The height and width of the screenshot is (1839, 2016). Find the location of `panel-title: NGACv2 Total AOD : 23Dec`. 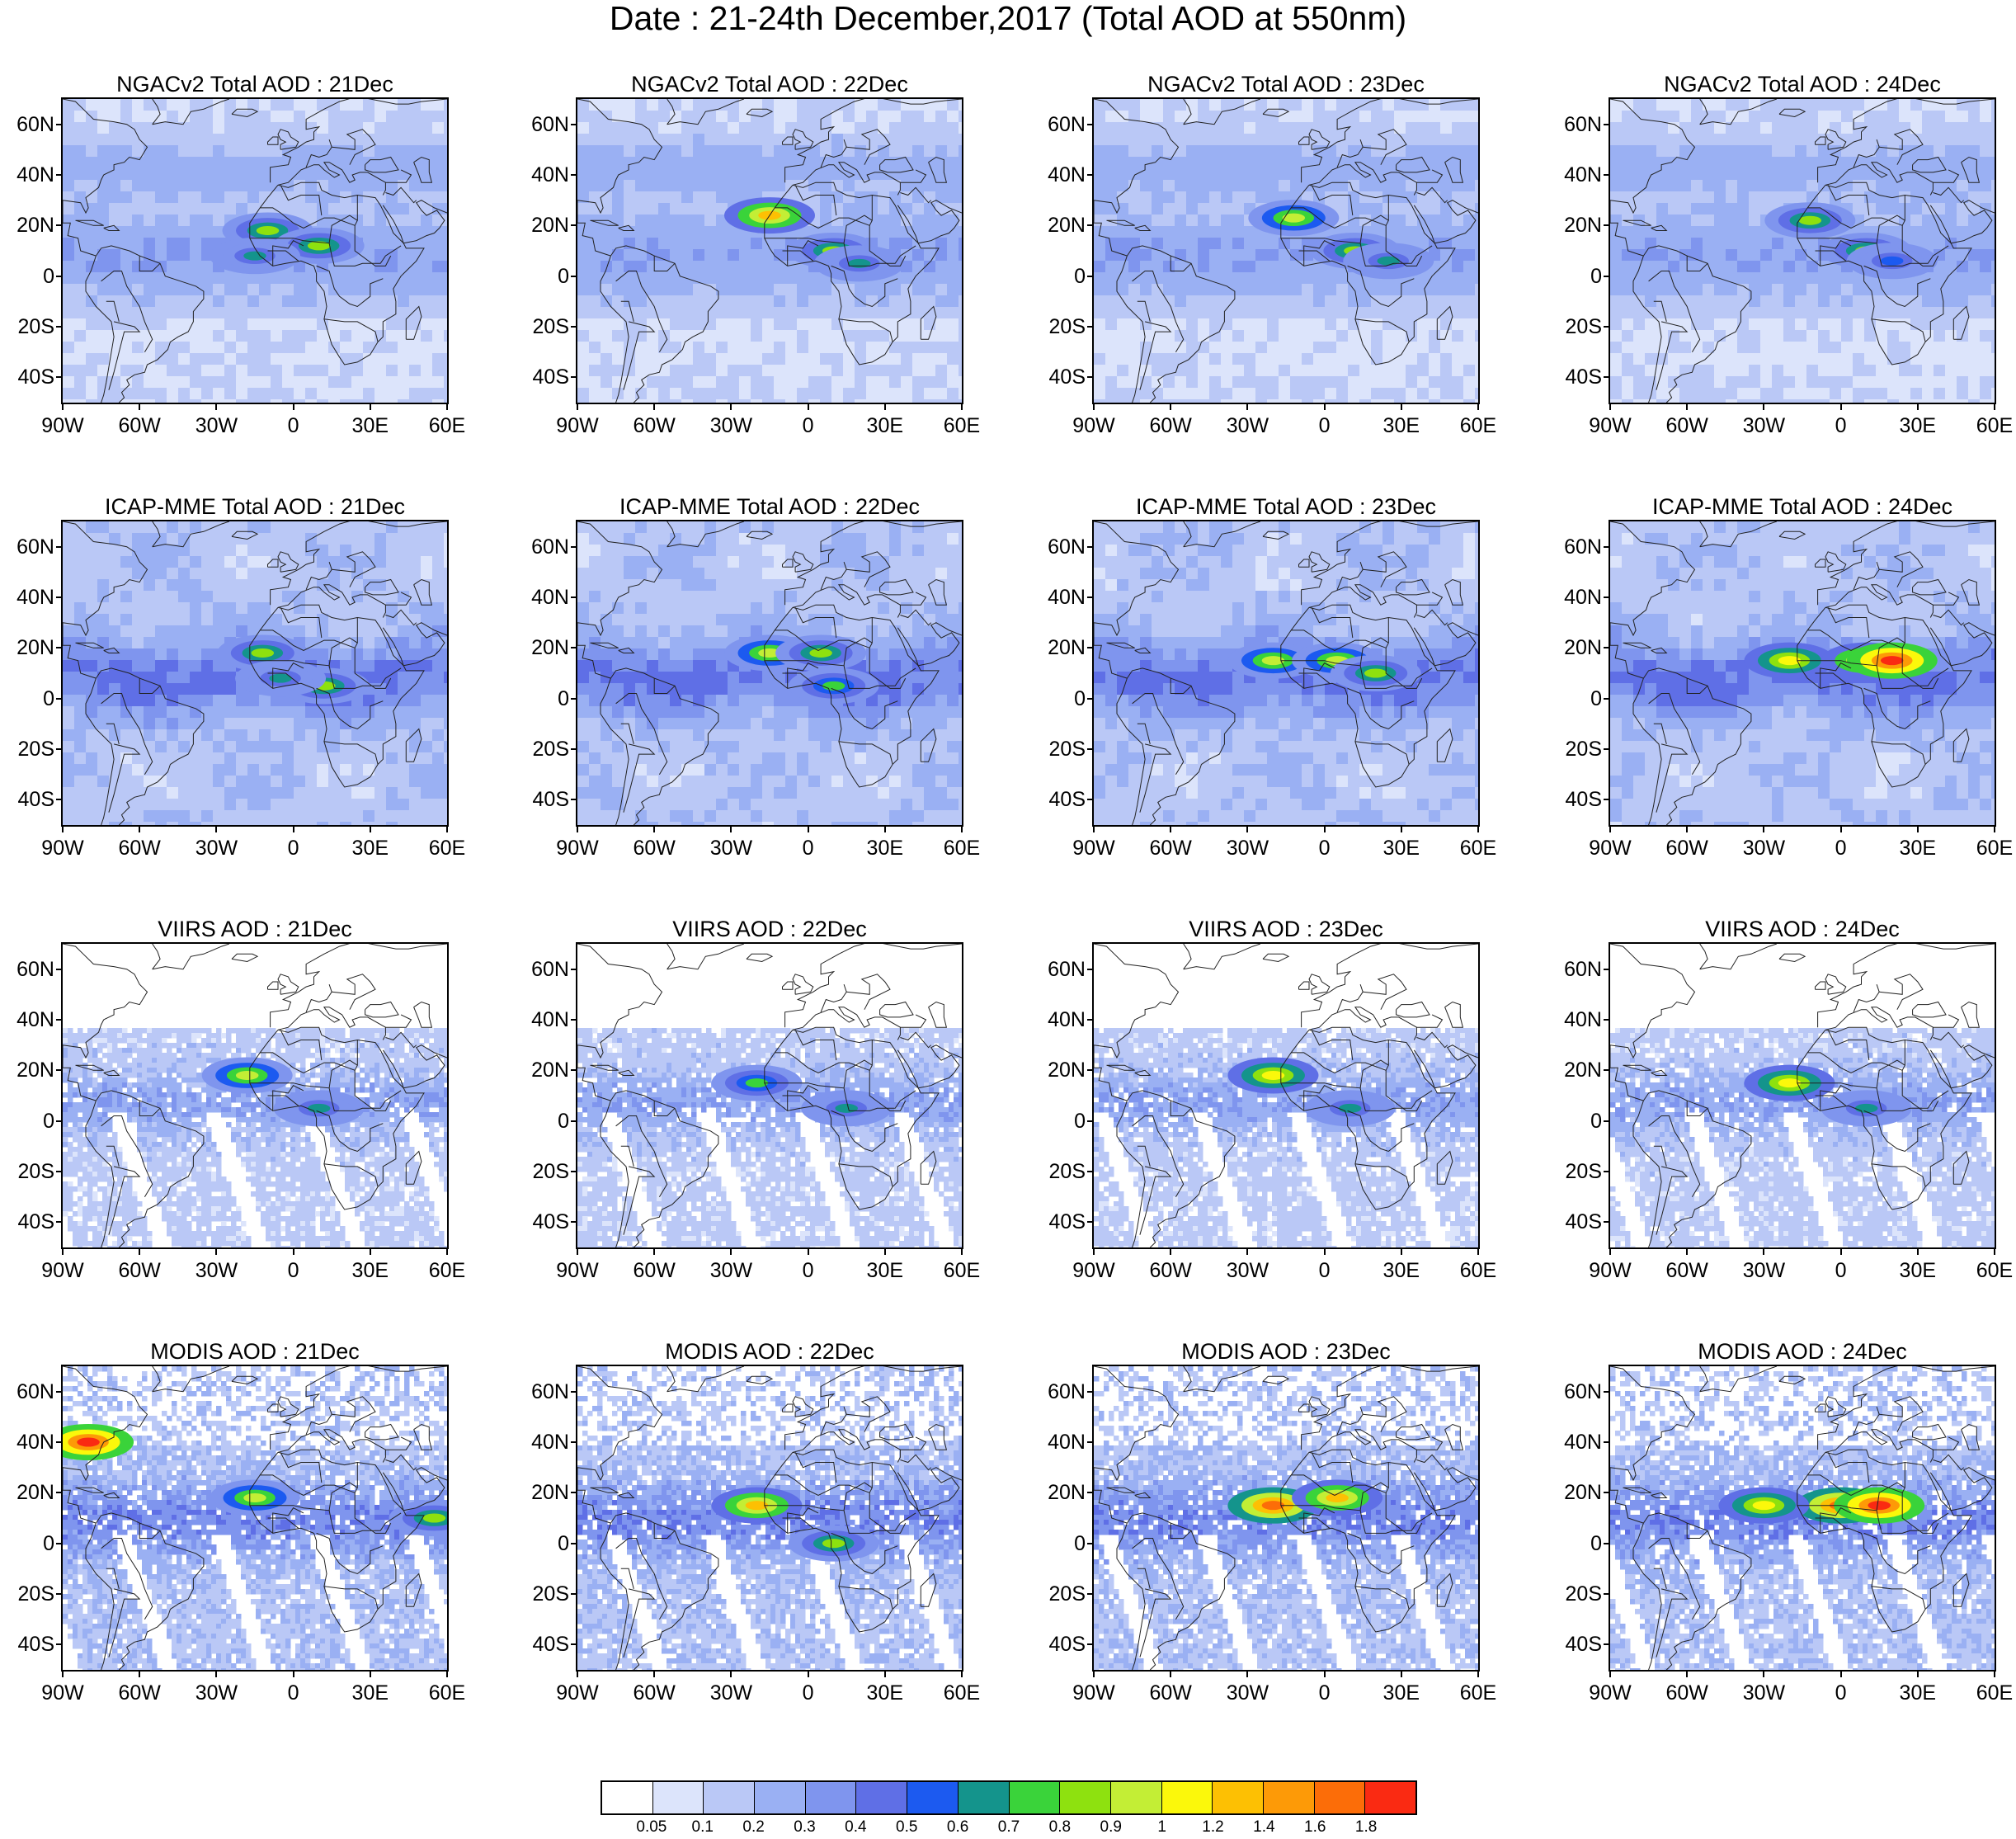

panel-title: NGACv2 Total AOD : 23Dec is located at coordinates (1286, 84).